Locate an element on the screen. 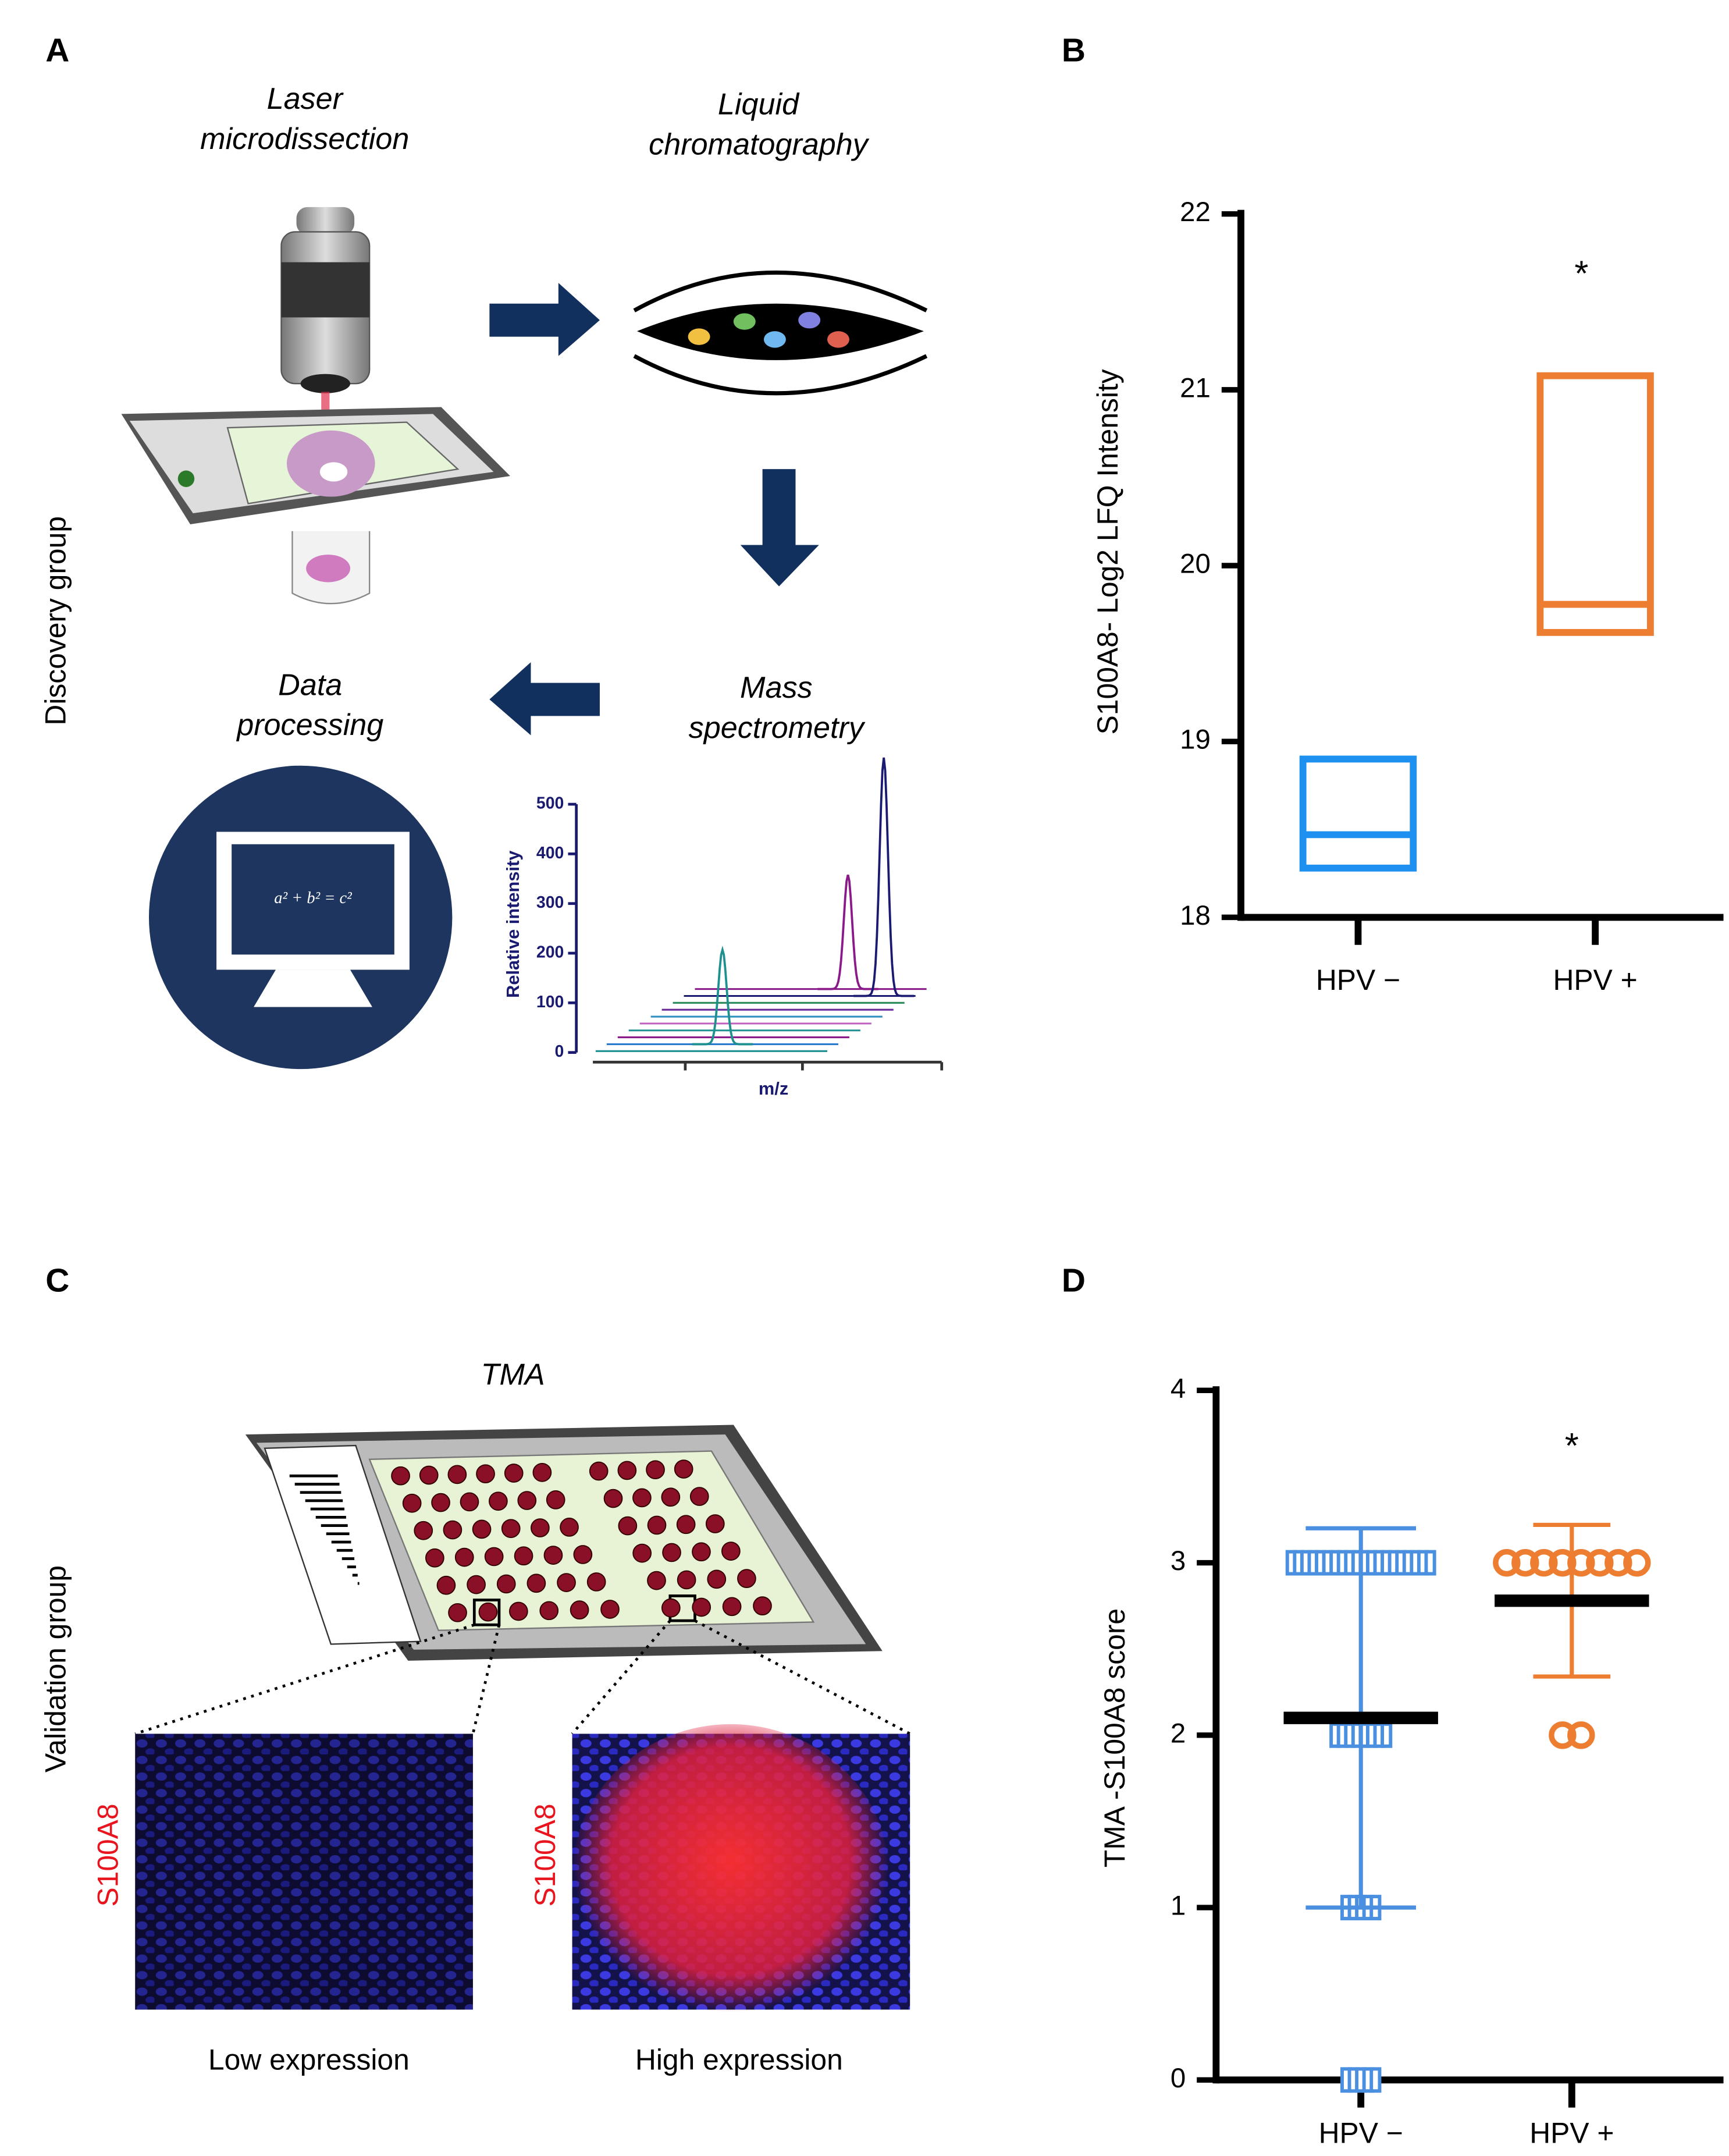 The height and width of the screenshot is (2156, 1729). x-axis-label: m/z is located at coordinates (773, 1088).